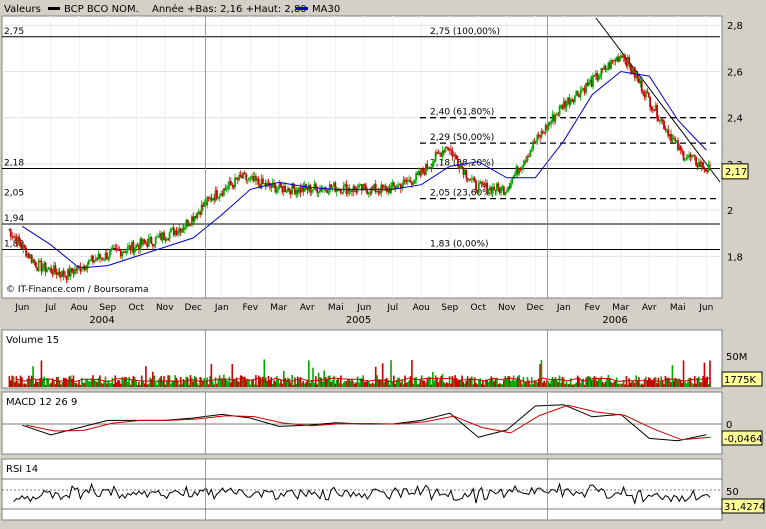 Image resolution: width=766 pixels, height=529 pixels. What do you see at coordinates (614, 320) in the screenshot?
I see `year-label: 2006` at bounding box center [614, 320].